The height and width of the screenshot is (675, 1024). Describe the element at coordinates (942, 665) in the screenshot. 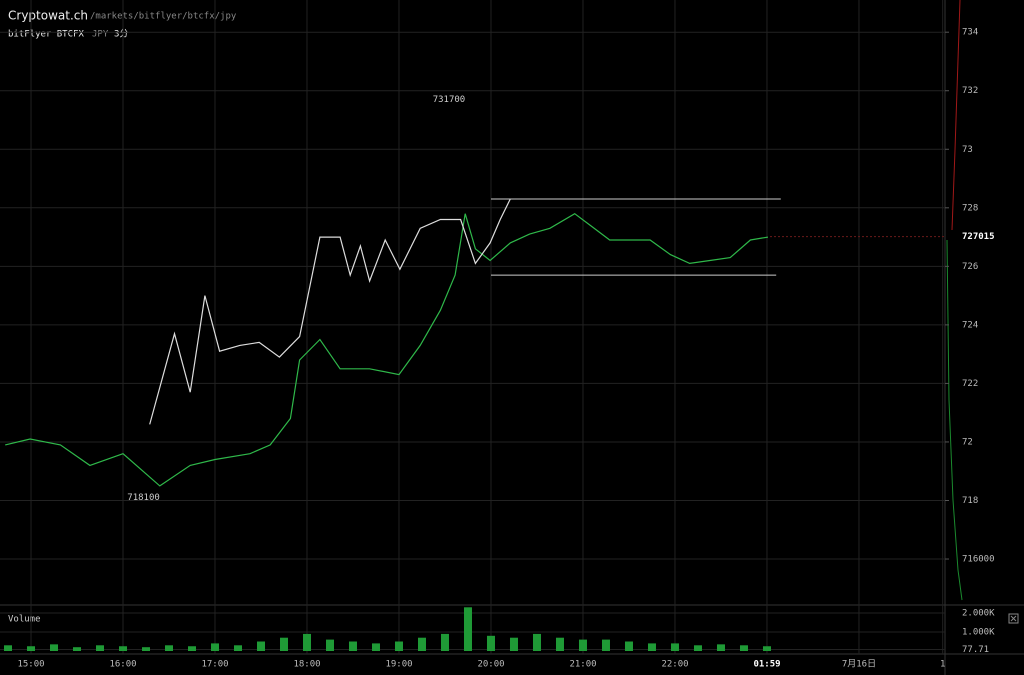

I see `x-tick-label: 1` at that location.